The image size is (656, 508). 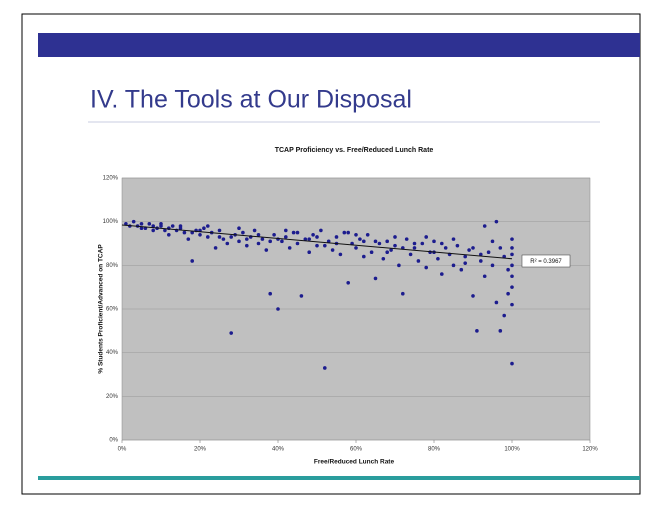 I want to click on x-tick-label: 100%, so click(x=512, y=450).